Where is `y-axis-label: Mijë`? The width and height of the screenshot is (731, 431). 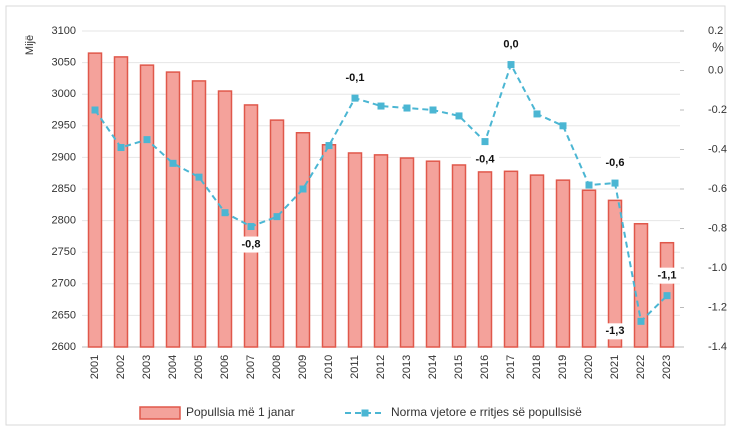 y-axis-label: Mijë is located at coordinates (30, 45).